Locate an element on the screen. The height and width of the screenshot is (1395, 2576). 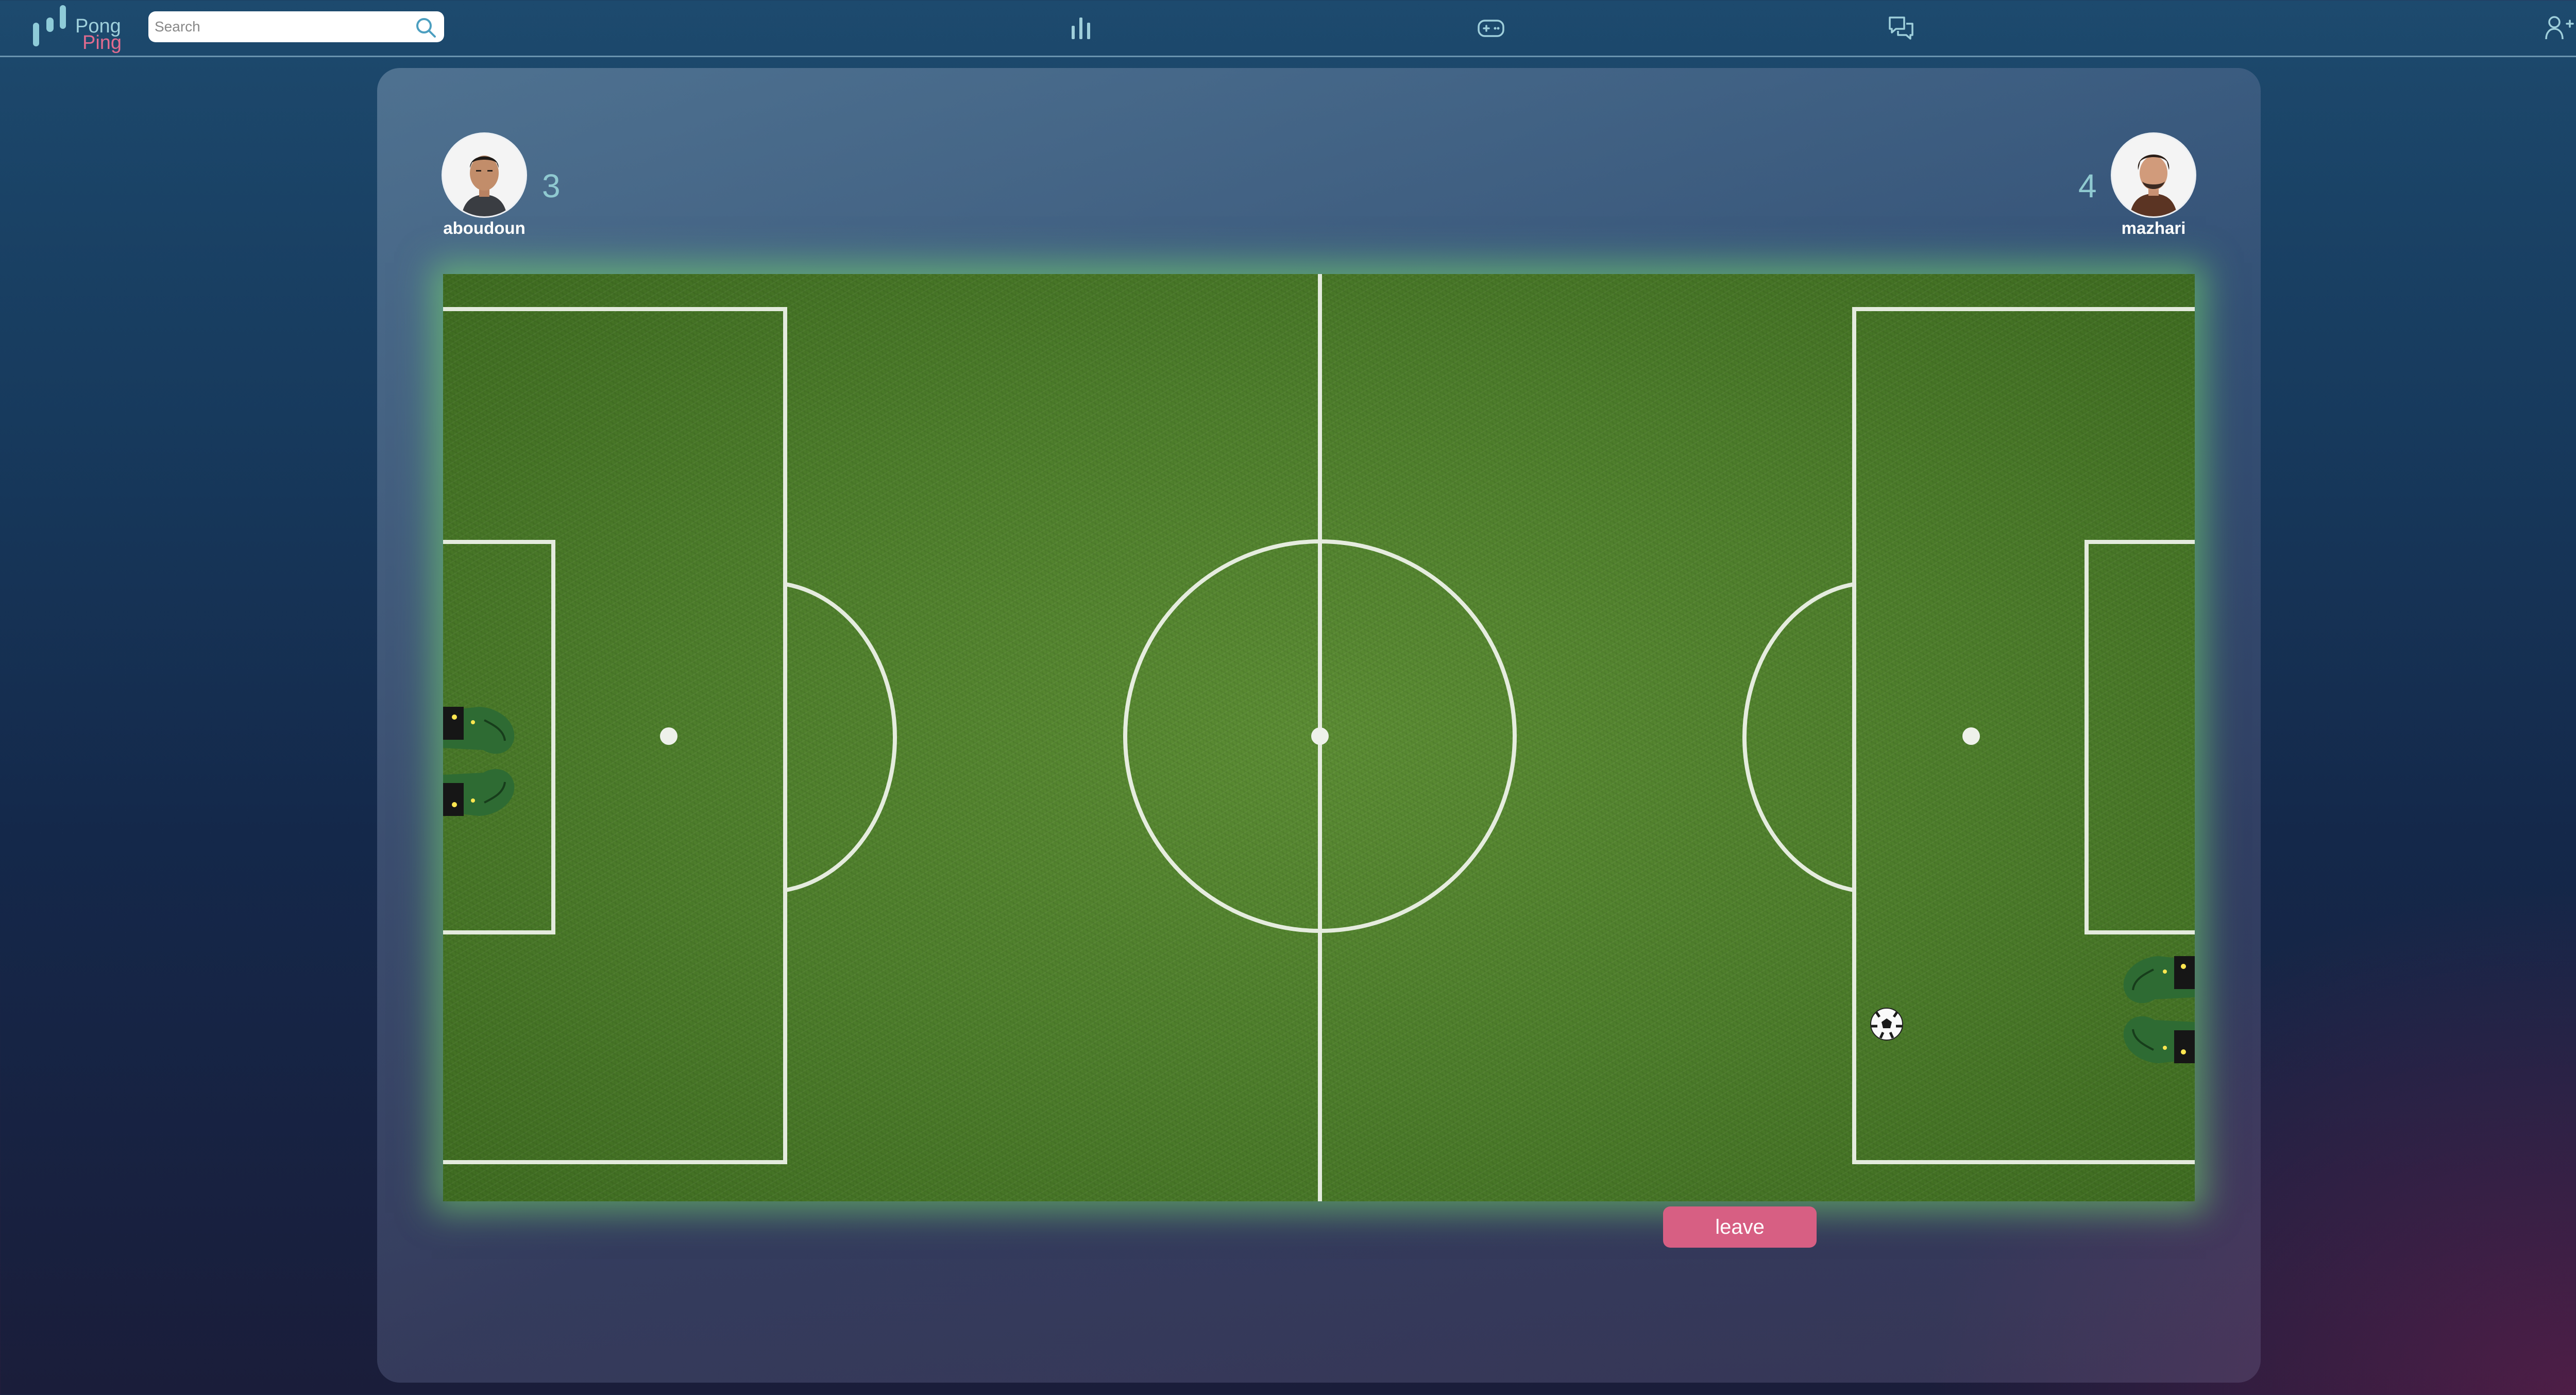
app-logo: Pong Ping is located at coordinates (80, 28).